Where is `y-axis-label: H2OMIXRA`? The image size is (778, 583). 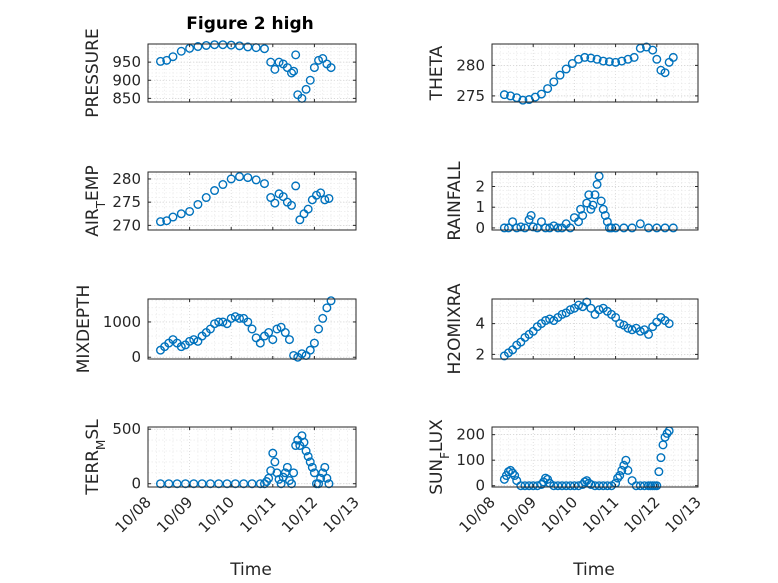
y-axis-label: H2OMIXRA is located at coordinates (455, 328).